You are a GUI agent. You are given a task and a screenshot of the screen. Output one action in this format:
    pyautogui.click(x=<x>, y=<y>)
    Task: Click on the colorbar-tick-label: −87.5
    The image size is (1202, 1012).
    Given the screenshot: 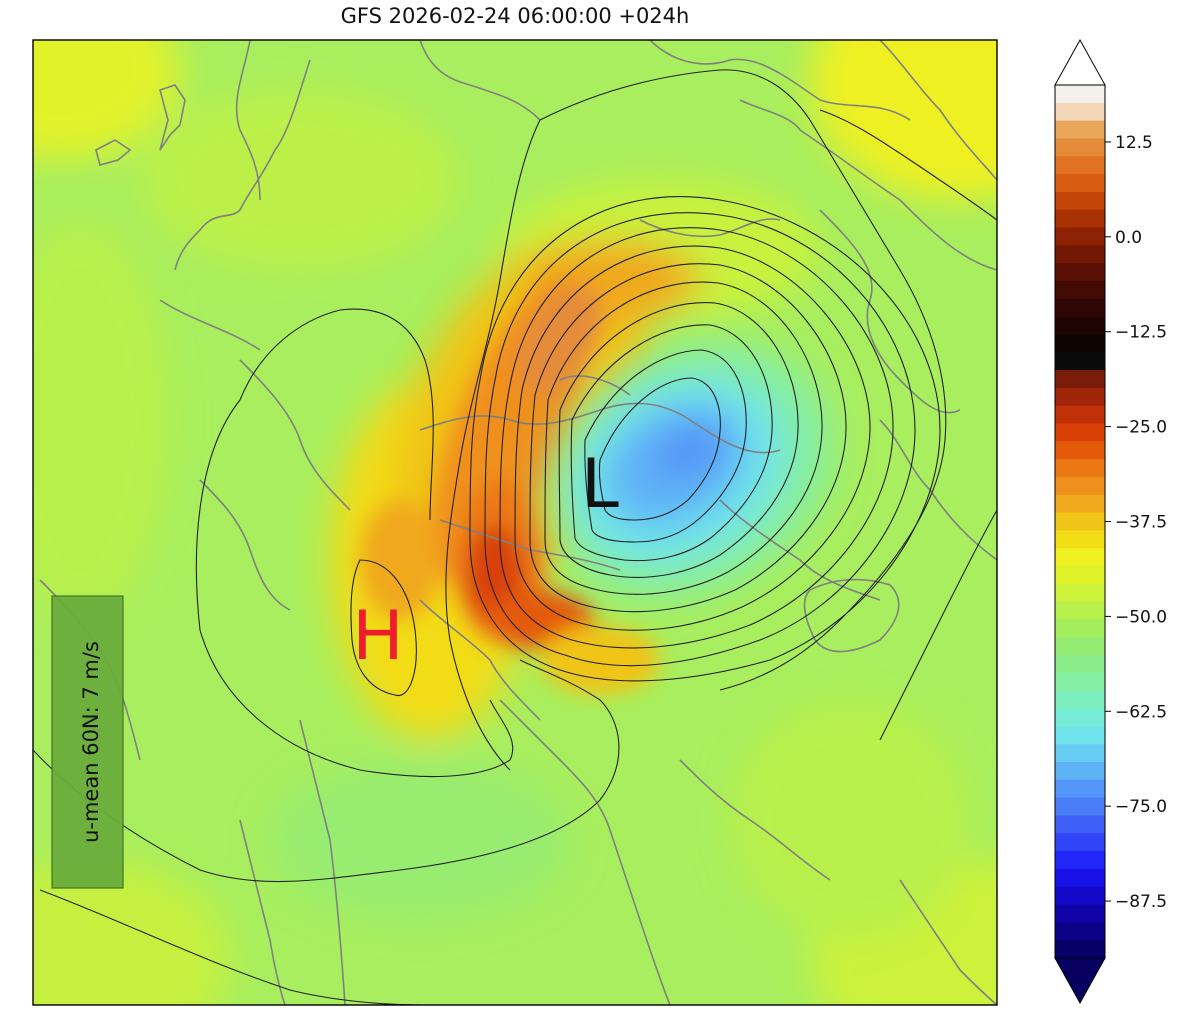 What is the action you would take?
    pyautogui.click(x=1141, y=902)
    